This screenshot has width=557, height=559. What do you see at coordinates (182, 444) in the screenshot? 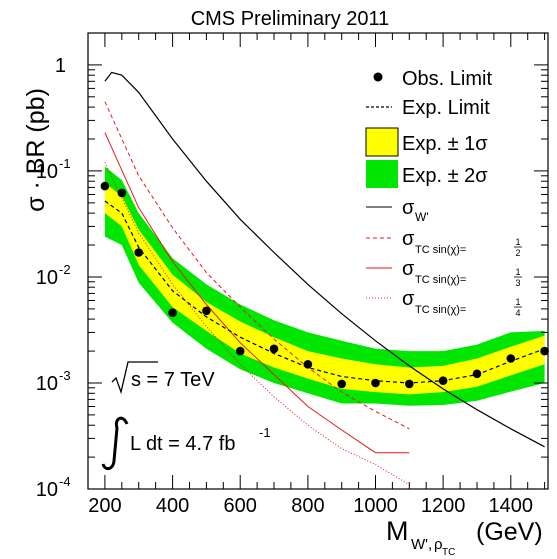
I see `luminosity-text: L dt = 4.7 fb` at bounding box center [182, 444].